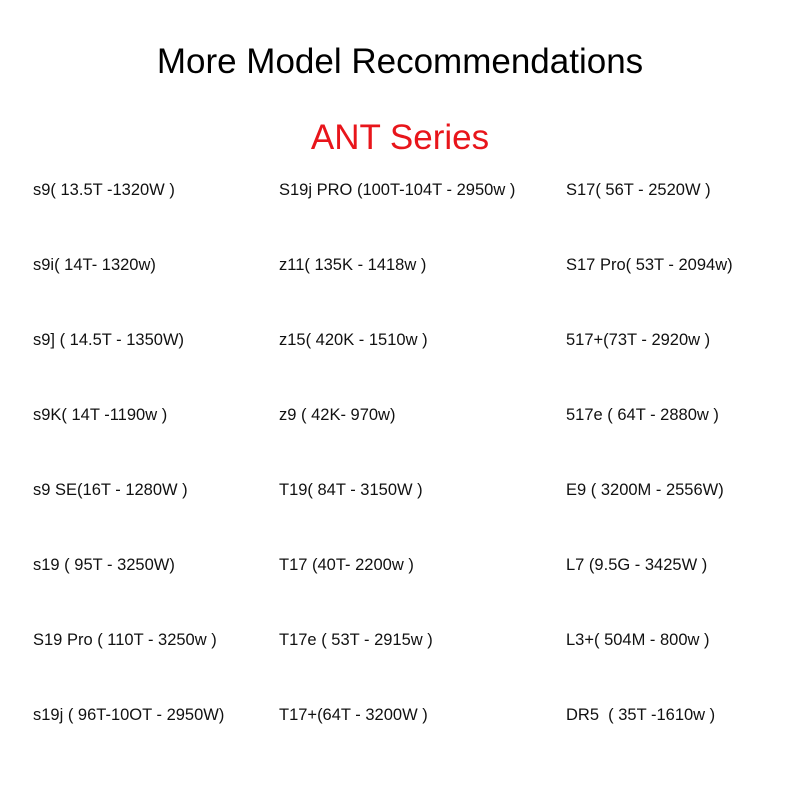  Describe the element at coordinates (351, 490) in the screenshot. I see `model-item: T19( 84T - 3150W )` at that location.